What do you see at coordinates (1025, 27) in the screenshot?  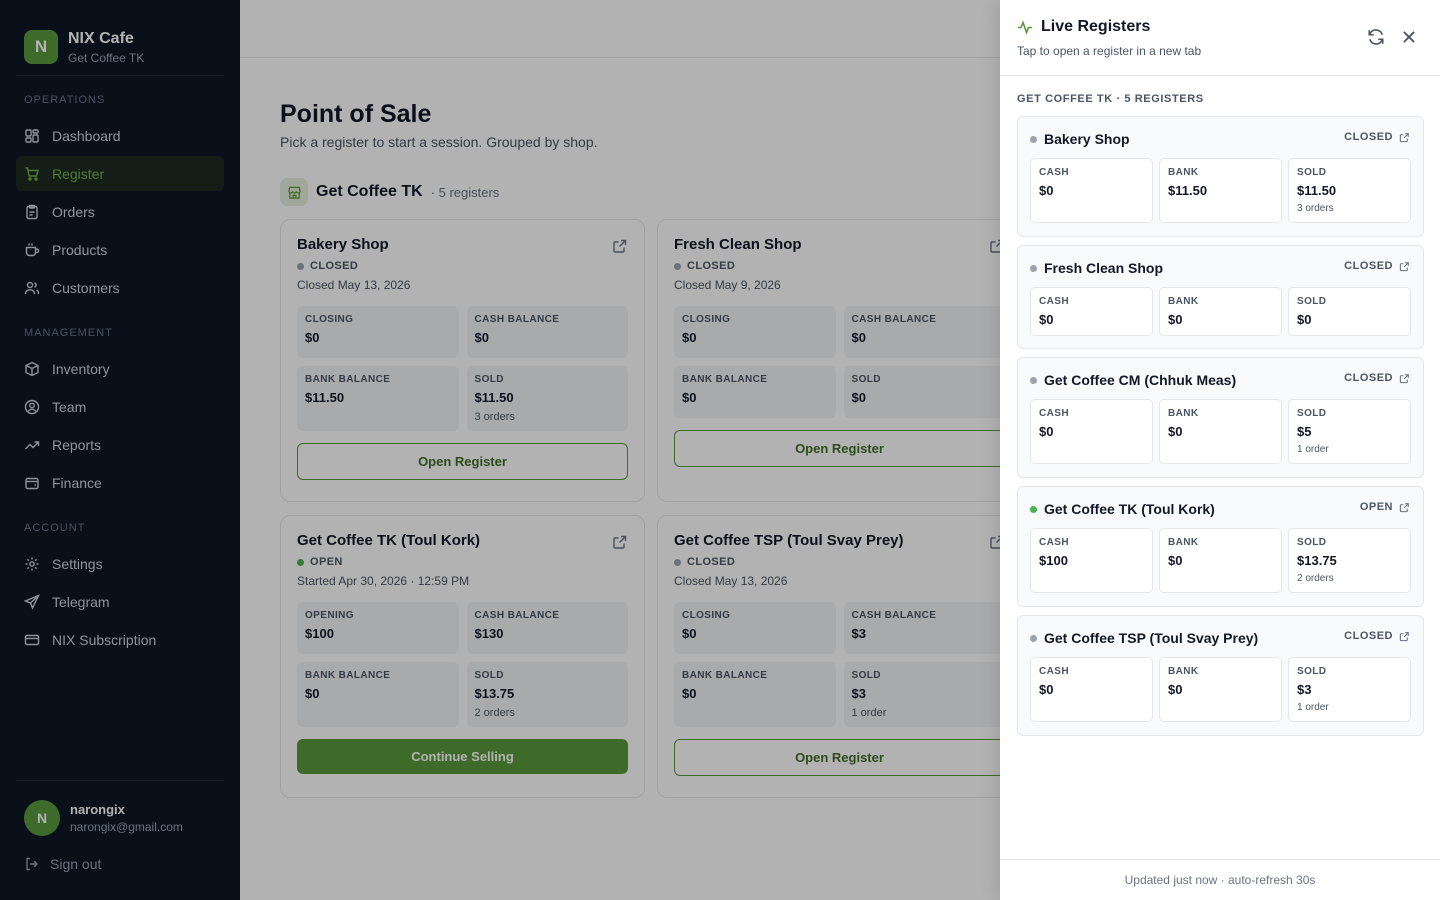 I see `activity-icon` at bounding box center [1025, 27].